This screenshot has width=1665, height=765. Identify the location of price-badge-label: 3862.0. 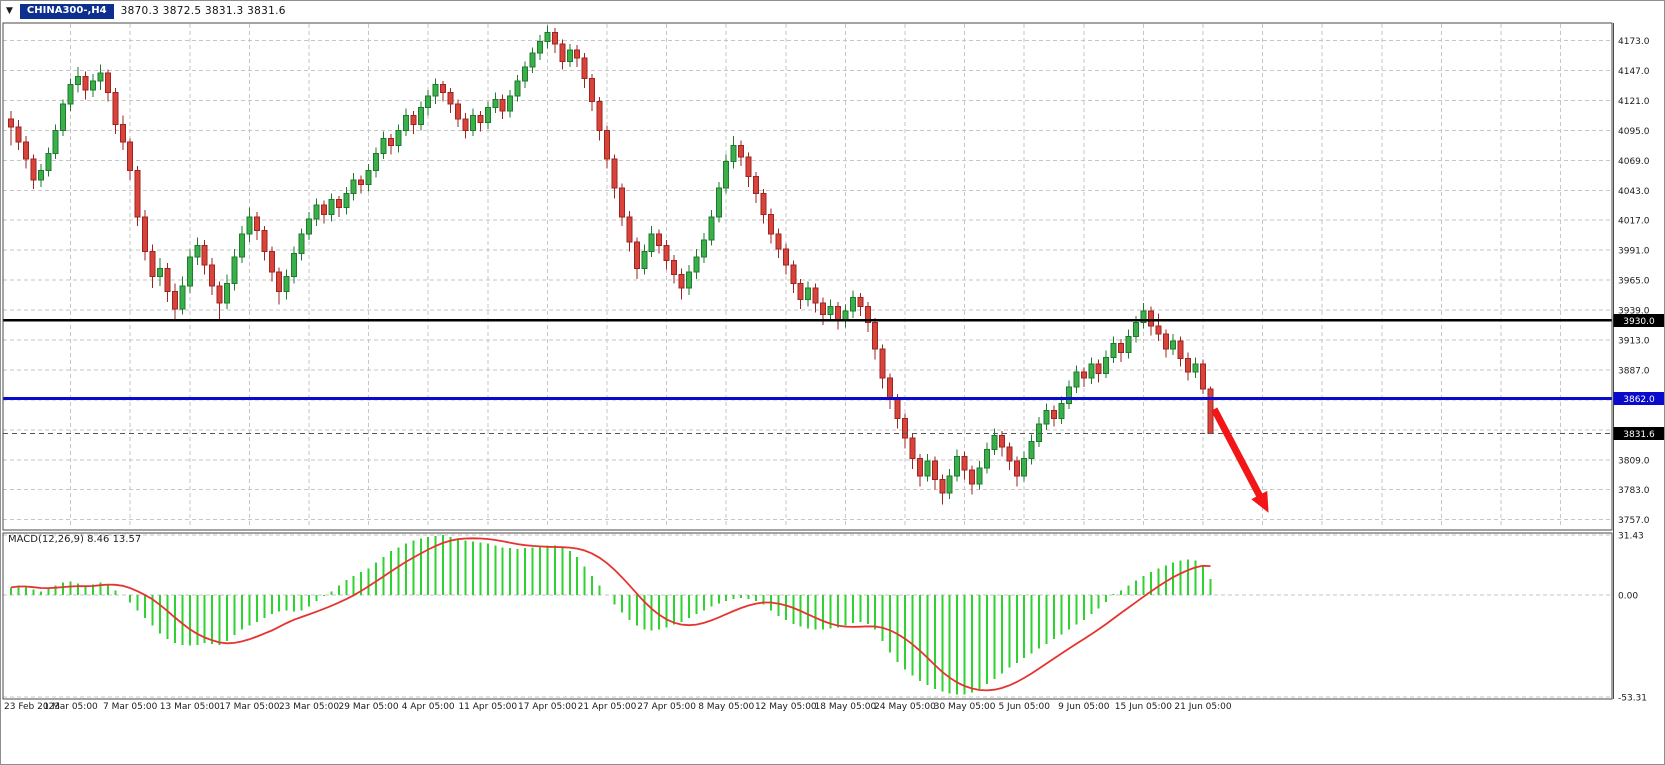
(1639, 400).